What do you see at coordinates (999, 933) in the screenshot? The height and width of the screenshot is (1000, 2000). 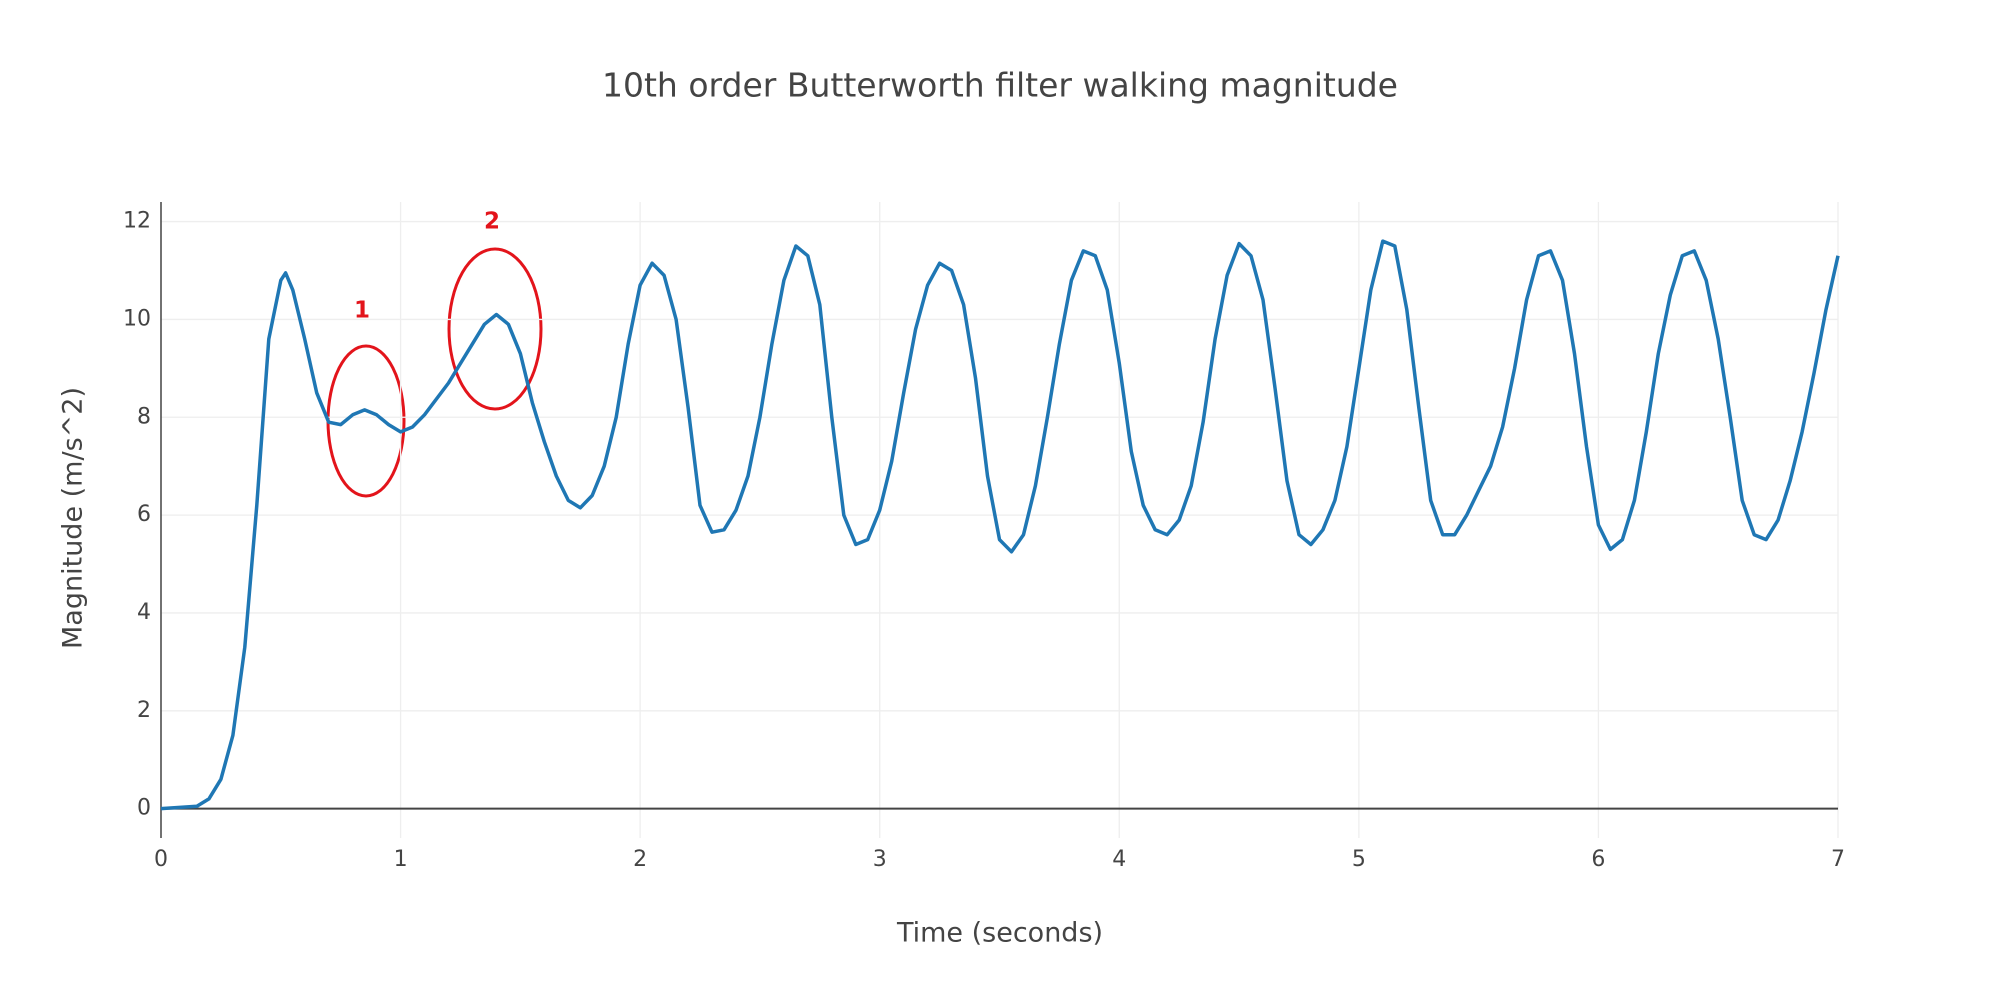 I see `x-axis-title: Time (seconds)` at bounding box center [999, 933].